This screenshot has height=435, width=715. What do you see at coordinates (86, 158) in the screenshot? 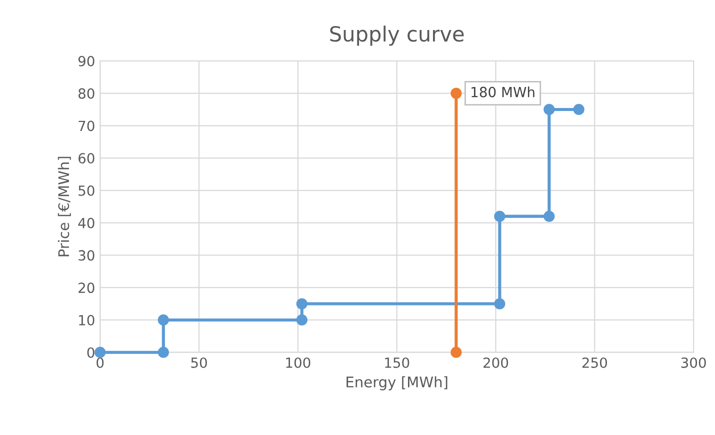
I see `y-tick-label: 60` at bounding box center [86, 158].